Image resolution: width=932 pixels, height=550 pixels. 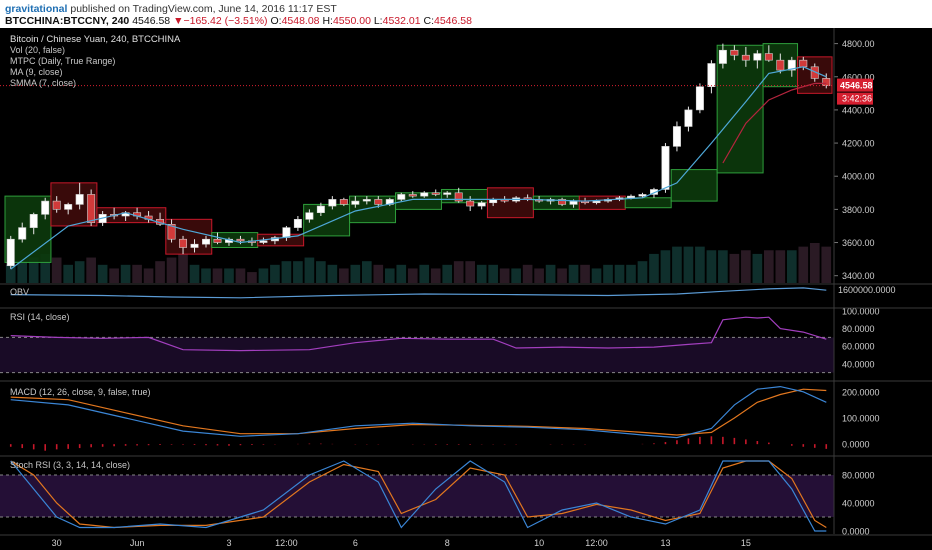 What do you see at coordinates (746, 543) in the screenshot?
I see `time-tick-label: 15` at bounding box center [746, 543].